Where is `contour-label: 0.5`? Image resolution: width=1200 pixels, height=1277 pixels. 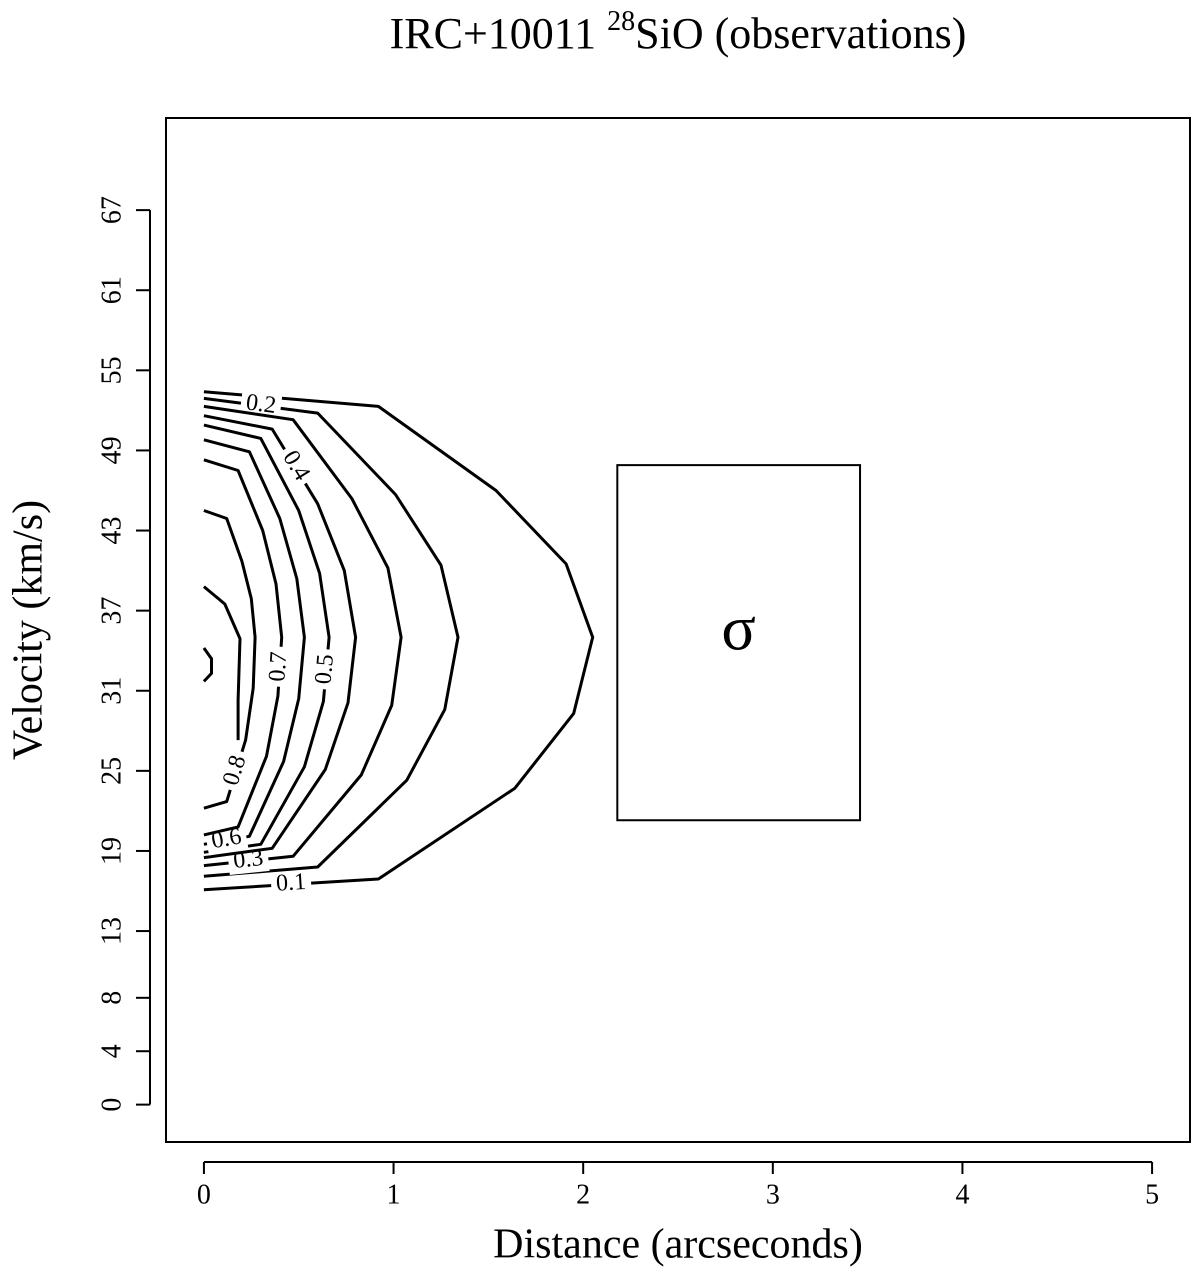
contour-label: 0.5 is located at coordinates (324, 669).